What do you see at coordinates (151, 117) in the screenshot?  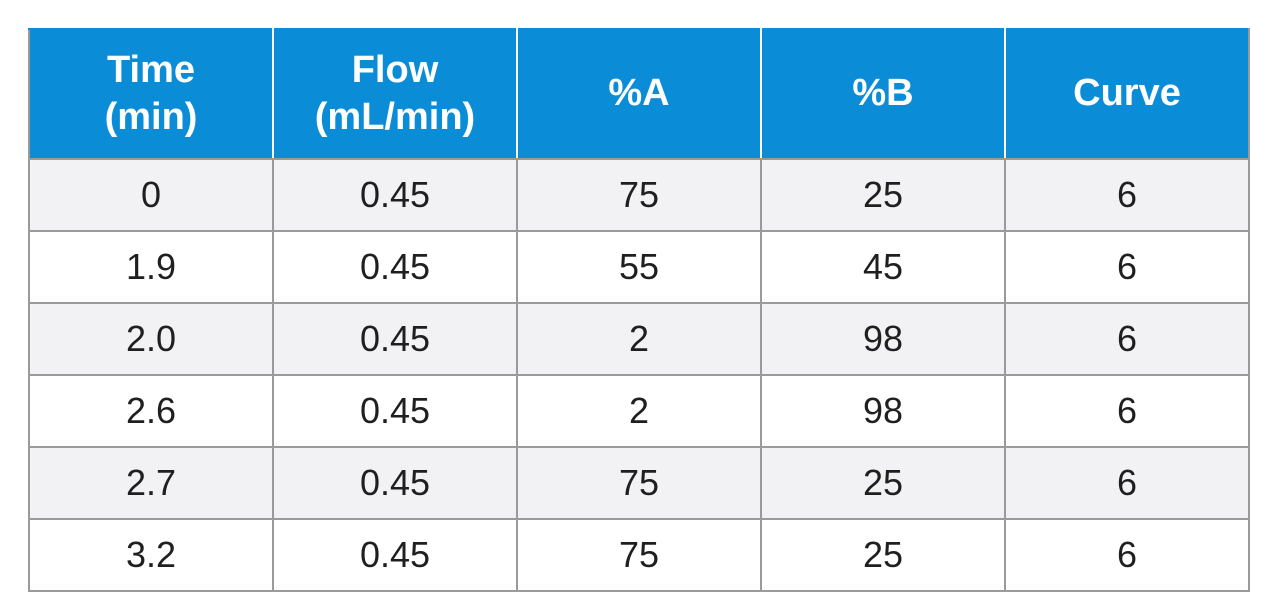 I see `header-time-unit: (min)` at bounding box center [151, 117].